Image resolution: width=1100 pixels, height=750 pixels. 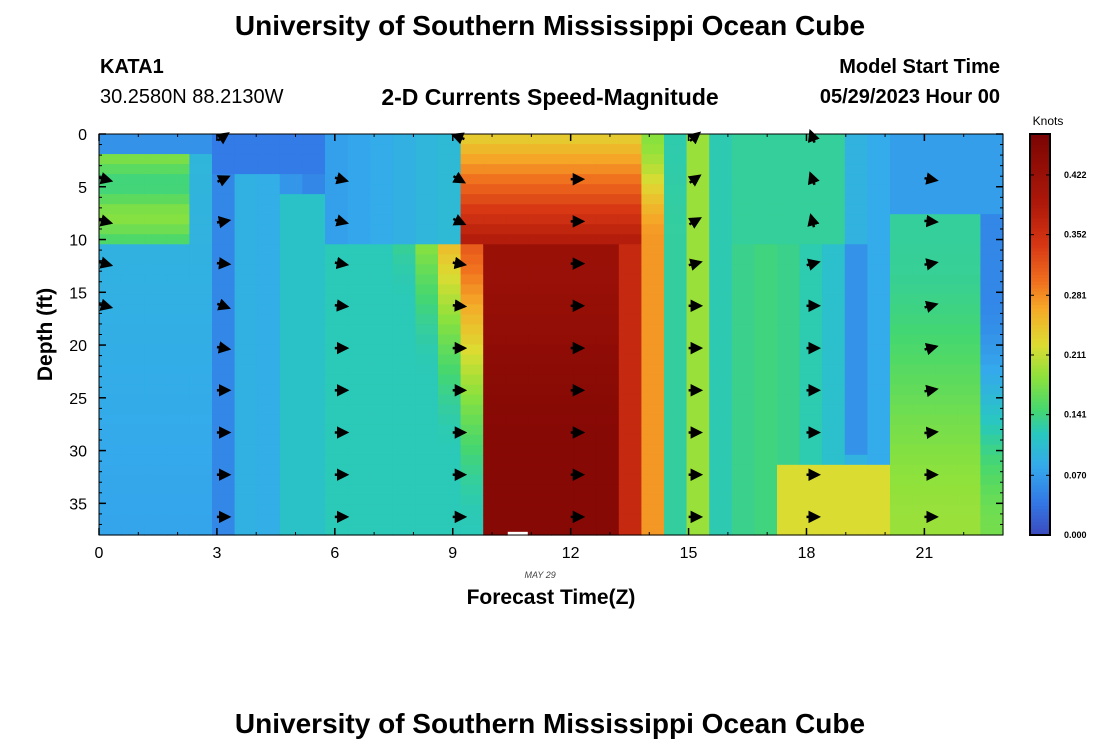 What do you see at coordinates (106, 262) in the screenshot?
I see `current-vector-arrow` at bounding box center [106, 262].